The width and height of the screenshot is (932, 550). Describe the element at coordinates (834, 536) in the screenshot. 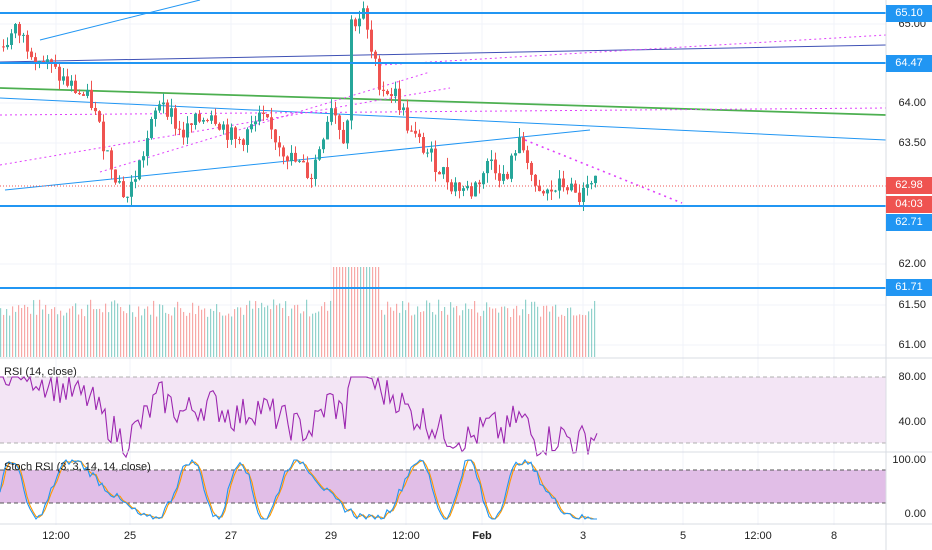

I see `time-axis-label: 8` at that location.